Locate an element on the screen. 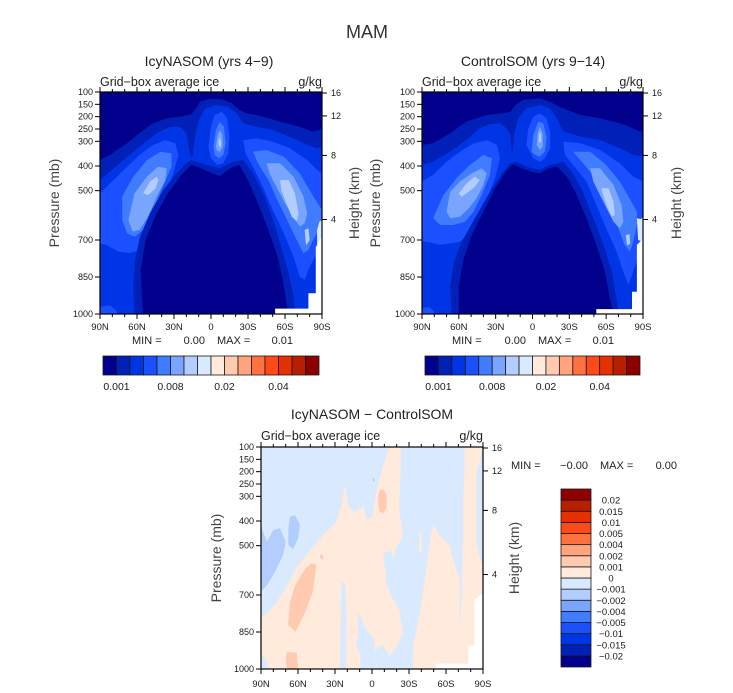 The image size is (733, 693). colorbar-label: −0.004 is located at coordinates (610, 612).